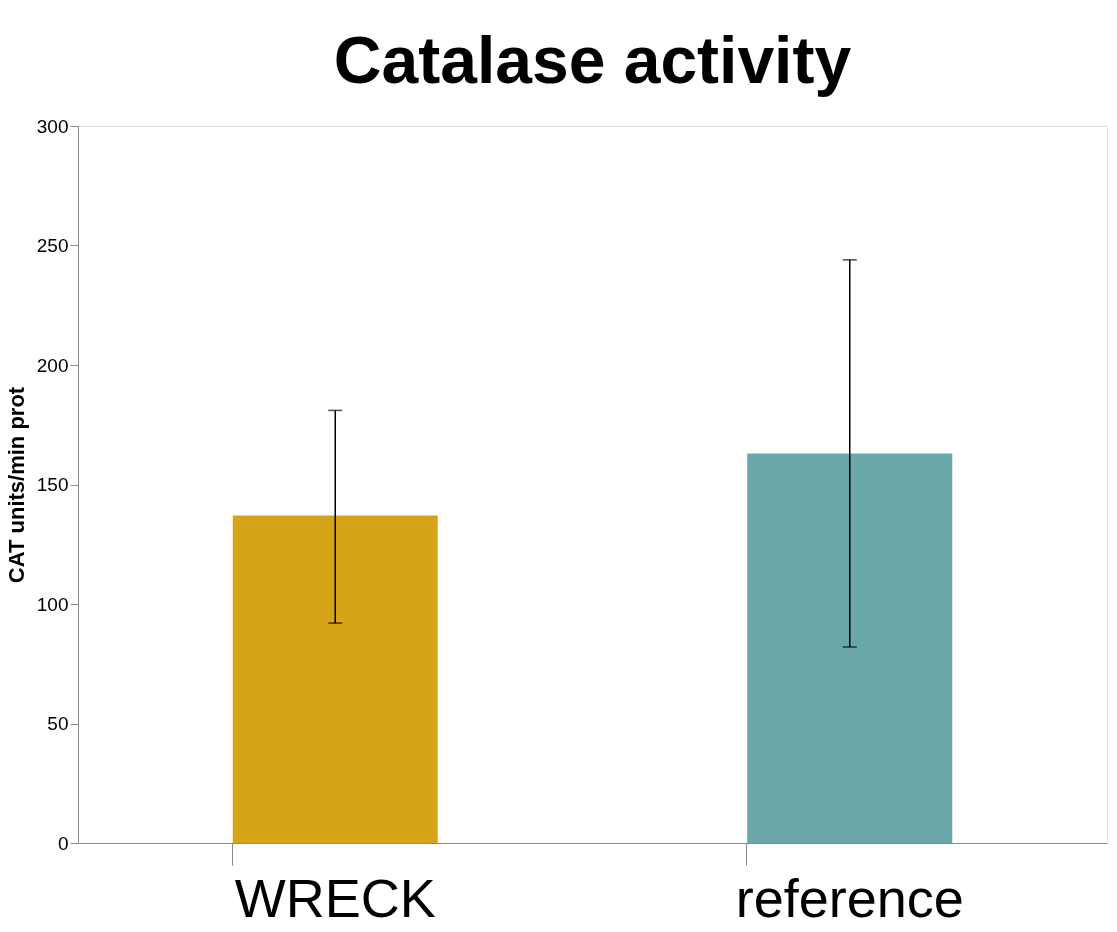 This screenshot has height=932, width=1117. What do you see at coordinates (52, 126) in the screenshot?
I see `y-tick-label: 300` at bounding box center [52, 126].